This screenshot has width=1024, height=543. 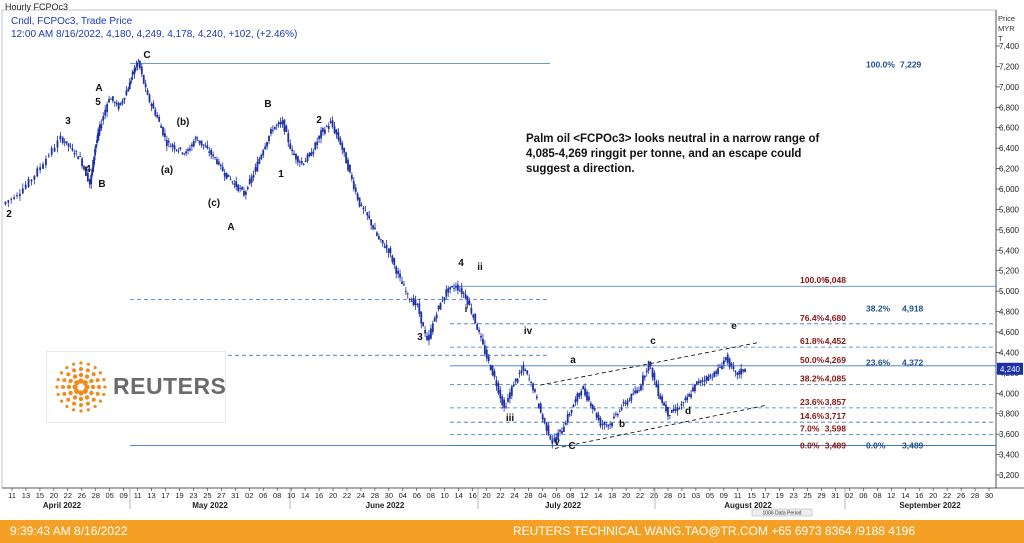 What do you see at coordinates (1009, 434) in the screenshot?
I see `y-tick-label: 3,600` at bounding box center [1009, 434].